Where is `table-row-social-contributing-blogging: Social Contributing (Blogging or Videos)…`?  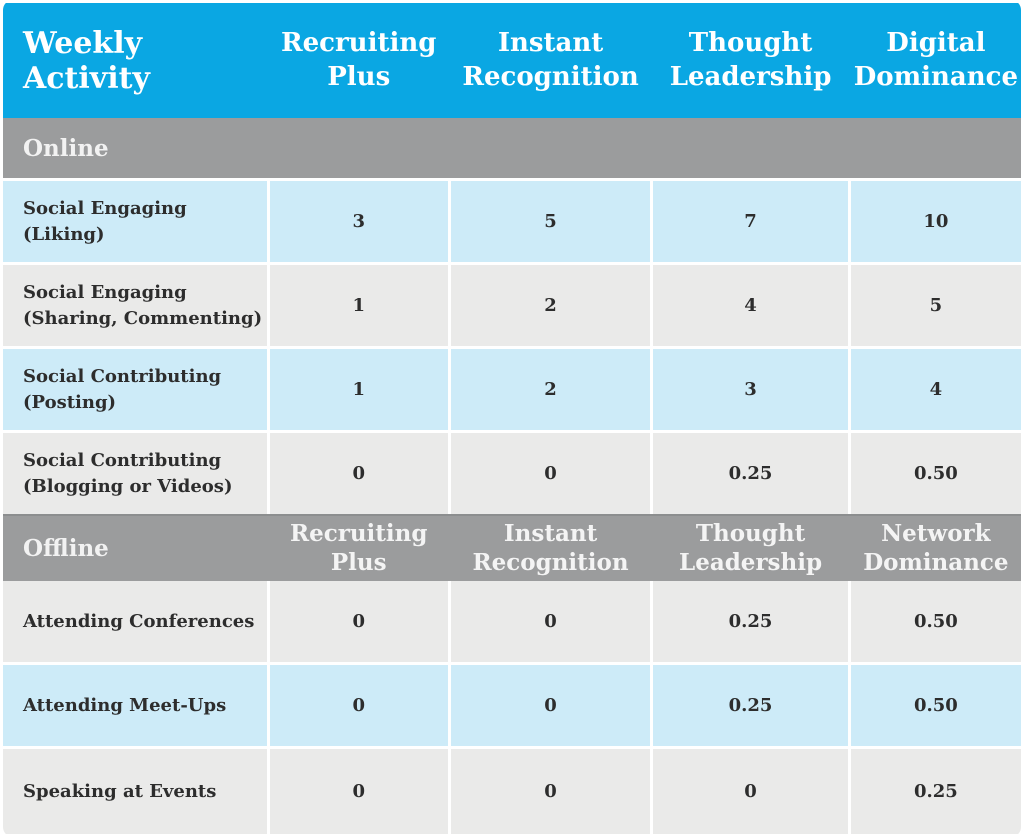 table-row-social-contributing-blogging: Social Contributing (Blogging or Videos)… is located at coordinates (512, 473).